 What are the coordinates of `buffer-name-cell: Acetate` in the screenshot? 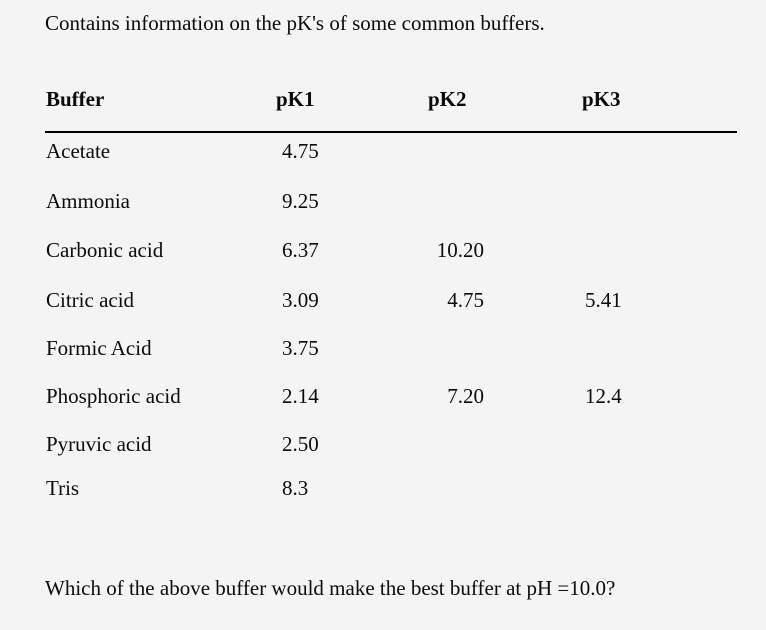 It's located at (78, 151).